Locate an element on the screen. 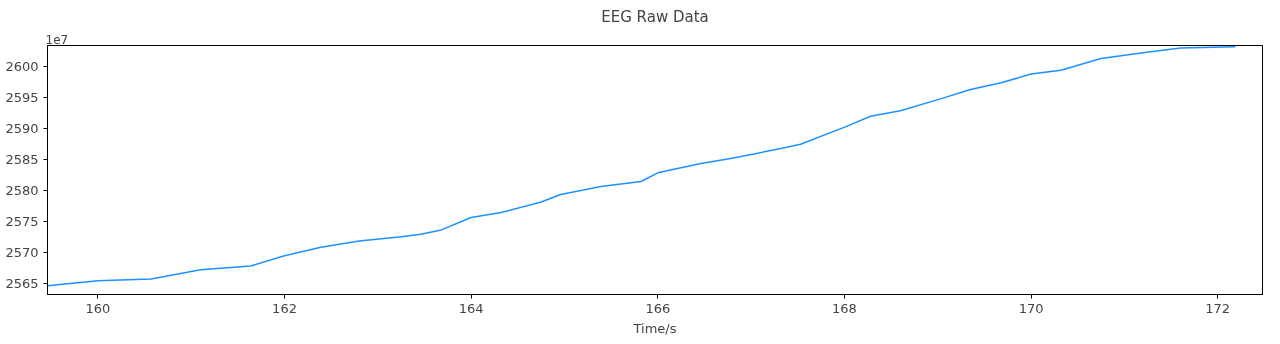  chart-title: EEG Raw Data is located at coordinates (655, 16).